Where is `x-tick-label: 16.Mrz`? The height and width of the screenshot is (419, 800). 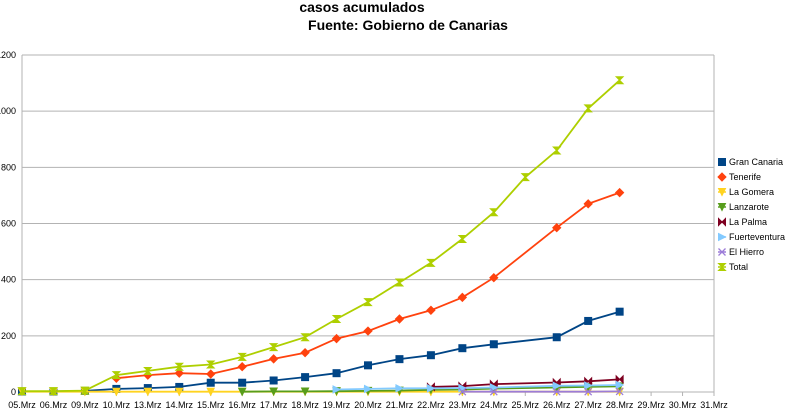 x-tick-label: 16.Mrz is located at coordinates (242, 405).